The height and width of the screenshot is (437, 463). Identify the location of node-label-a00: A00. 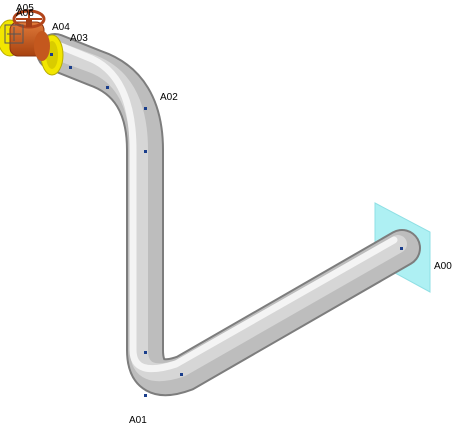
(443, 266).